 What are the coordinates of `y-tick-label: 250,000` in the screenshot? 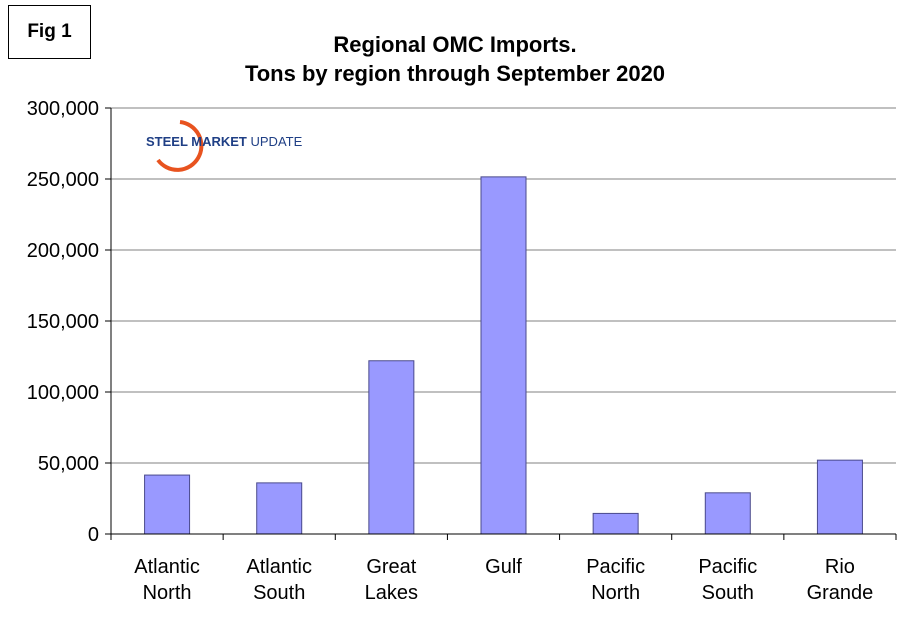 It's located at (63, 180).